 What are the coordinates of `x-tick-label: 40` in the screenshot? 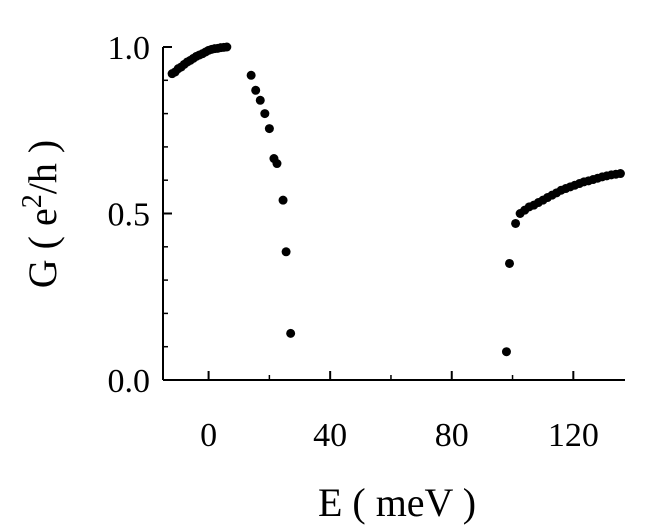 It's located at (330, 435).